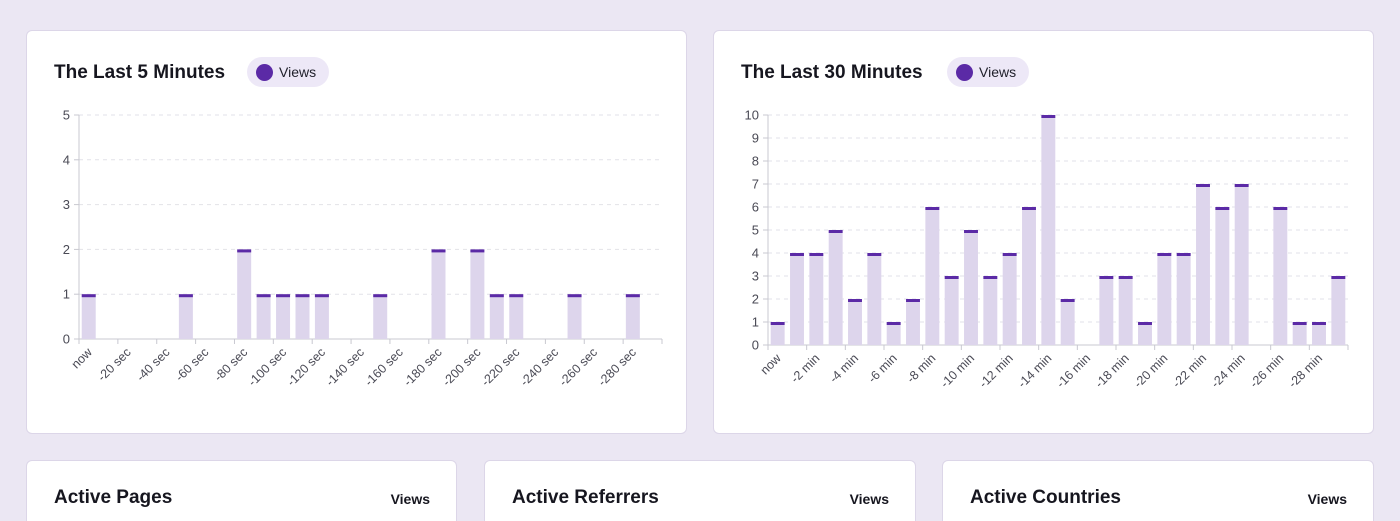  Describe the element at coordinates (114, 364) in the screenshot. I see `x-tick-label: -20 sec` at that location.